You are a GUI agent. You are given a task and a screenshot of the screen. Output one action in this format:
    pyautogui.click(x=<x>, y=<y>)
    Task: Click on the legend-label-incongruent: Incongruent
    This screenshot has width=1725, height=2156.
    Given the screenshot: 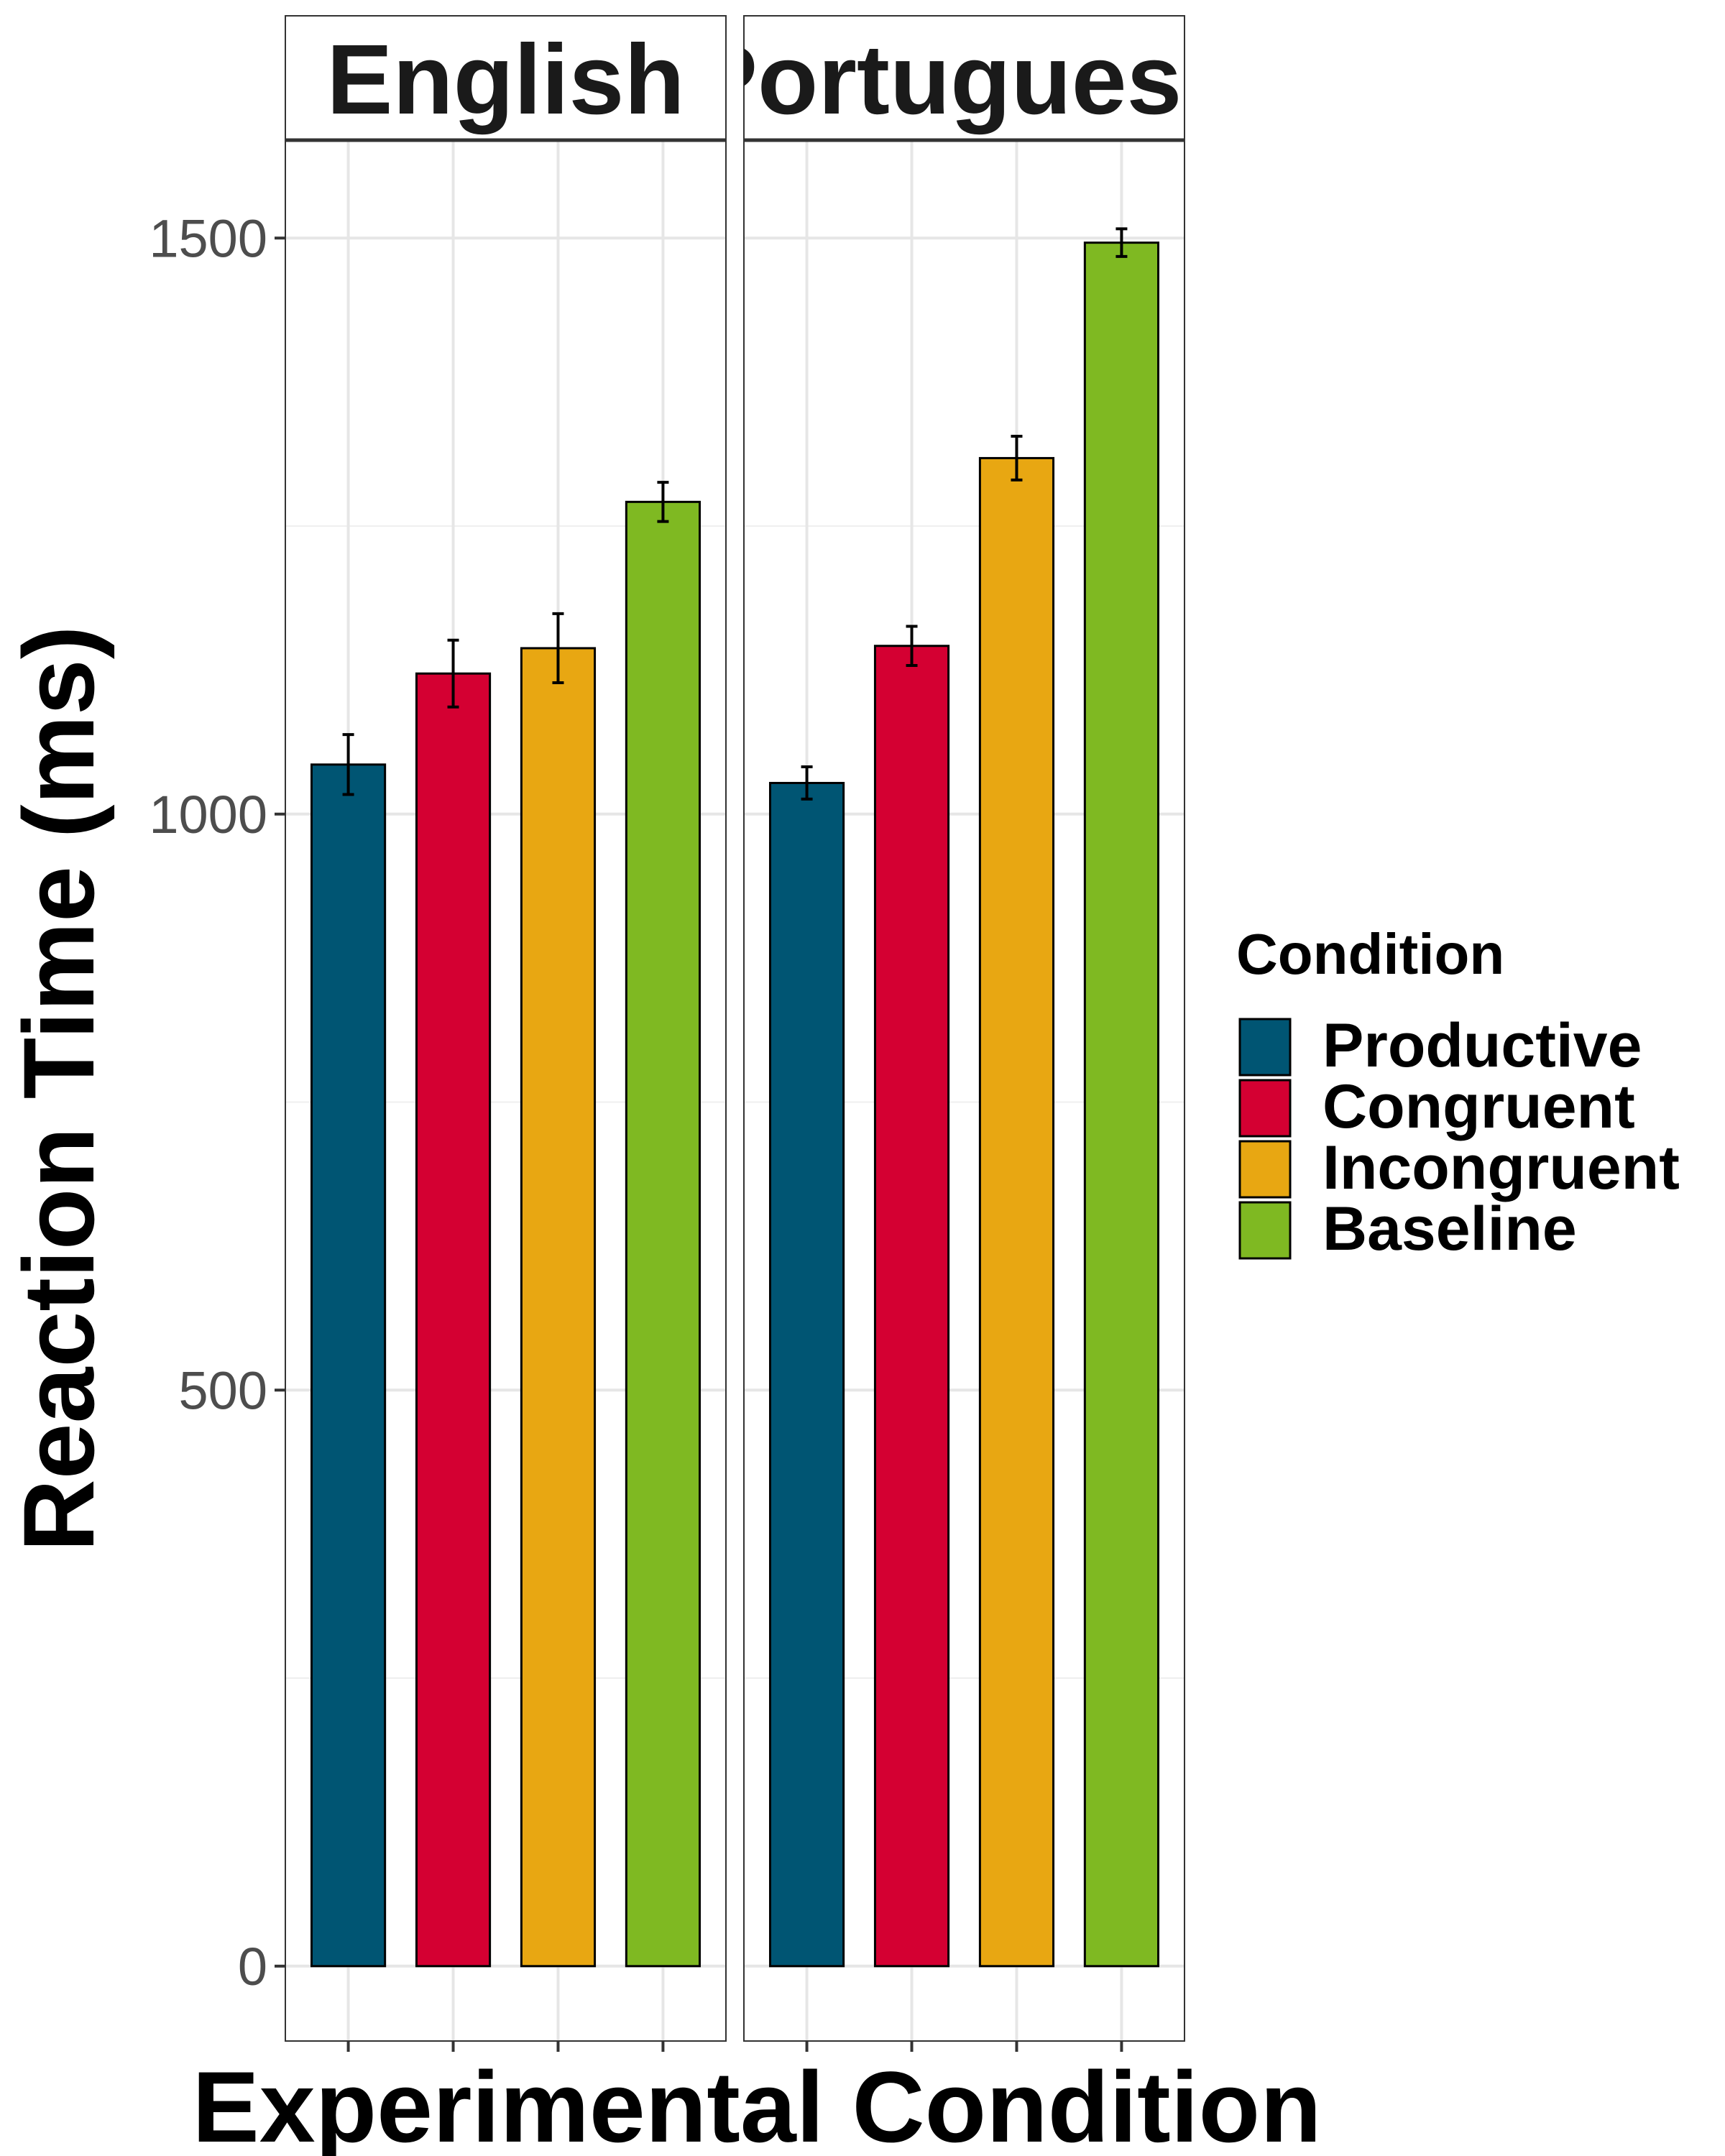 What is the action you would take?
    pyautogui.click(x=1501, y=1167)
    